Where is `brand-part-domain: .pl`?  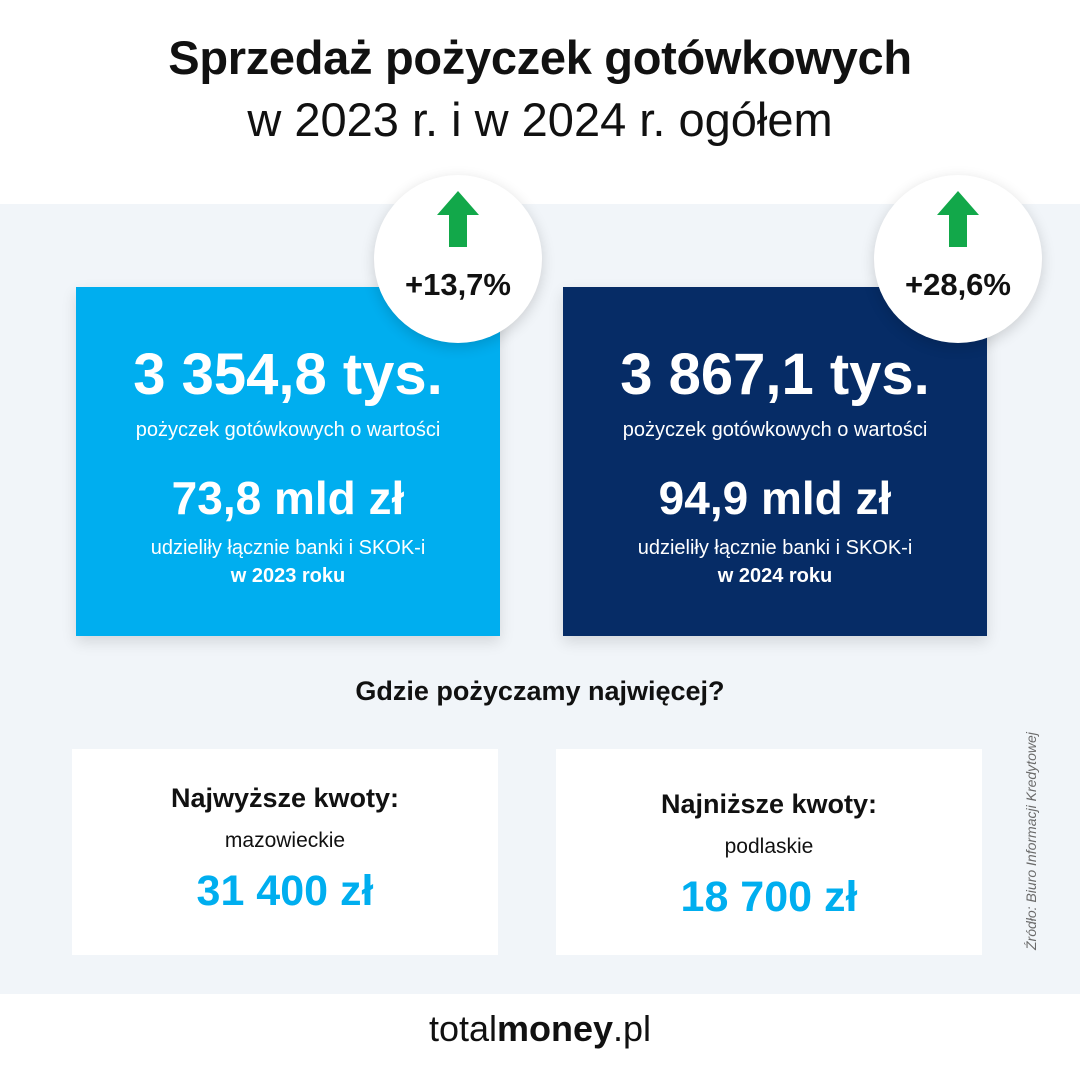 brand-part-domain: .pl is located at coordinates (632, 1028).